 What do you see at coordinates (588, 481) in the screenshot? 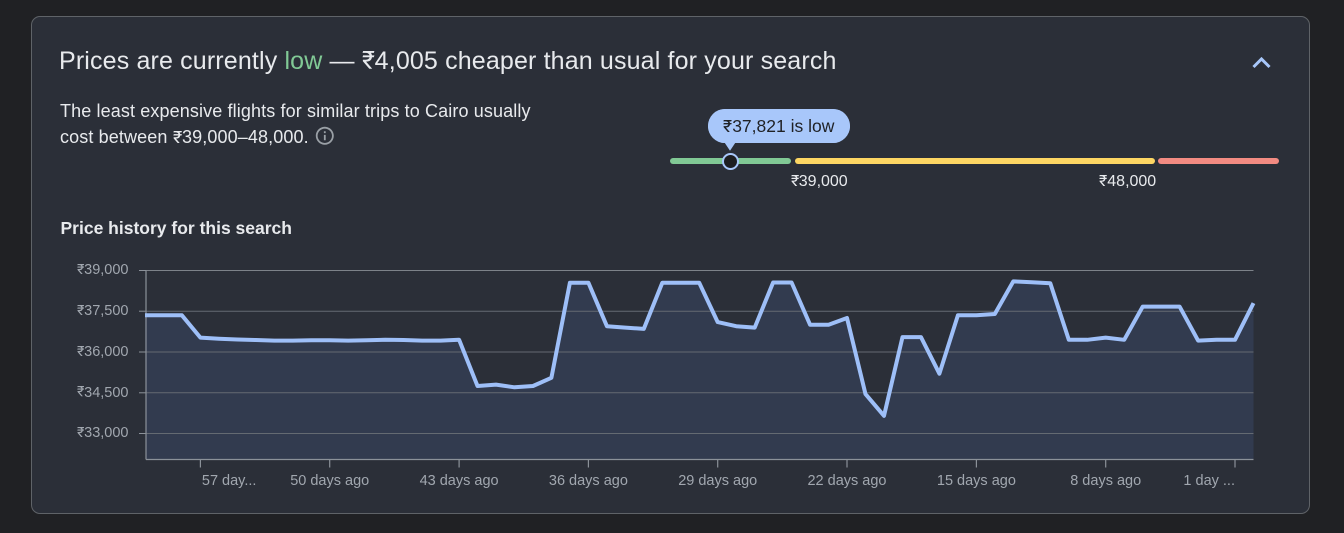
I see `svg-text: 36 days ago` at bounding box center [588, 481].